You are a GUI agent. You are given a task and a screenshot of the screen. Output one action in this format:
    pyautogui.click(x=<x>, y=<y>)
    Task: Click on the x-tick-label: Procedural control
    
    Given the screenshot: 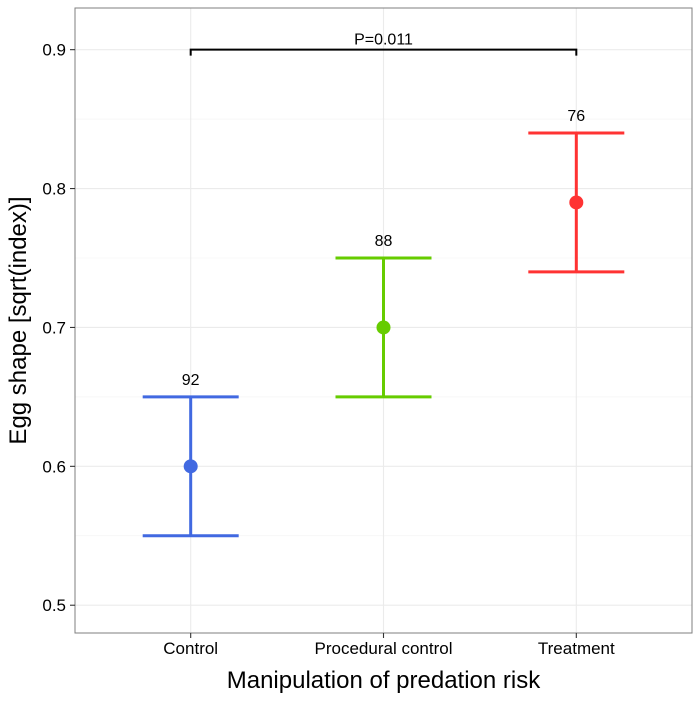 What is the action you would take?
    pyautogui.click(x=384, y=648)
    